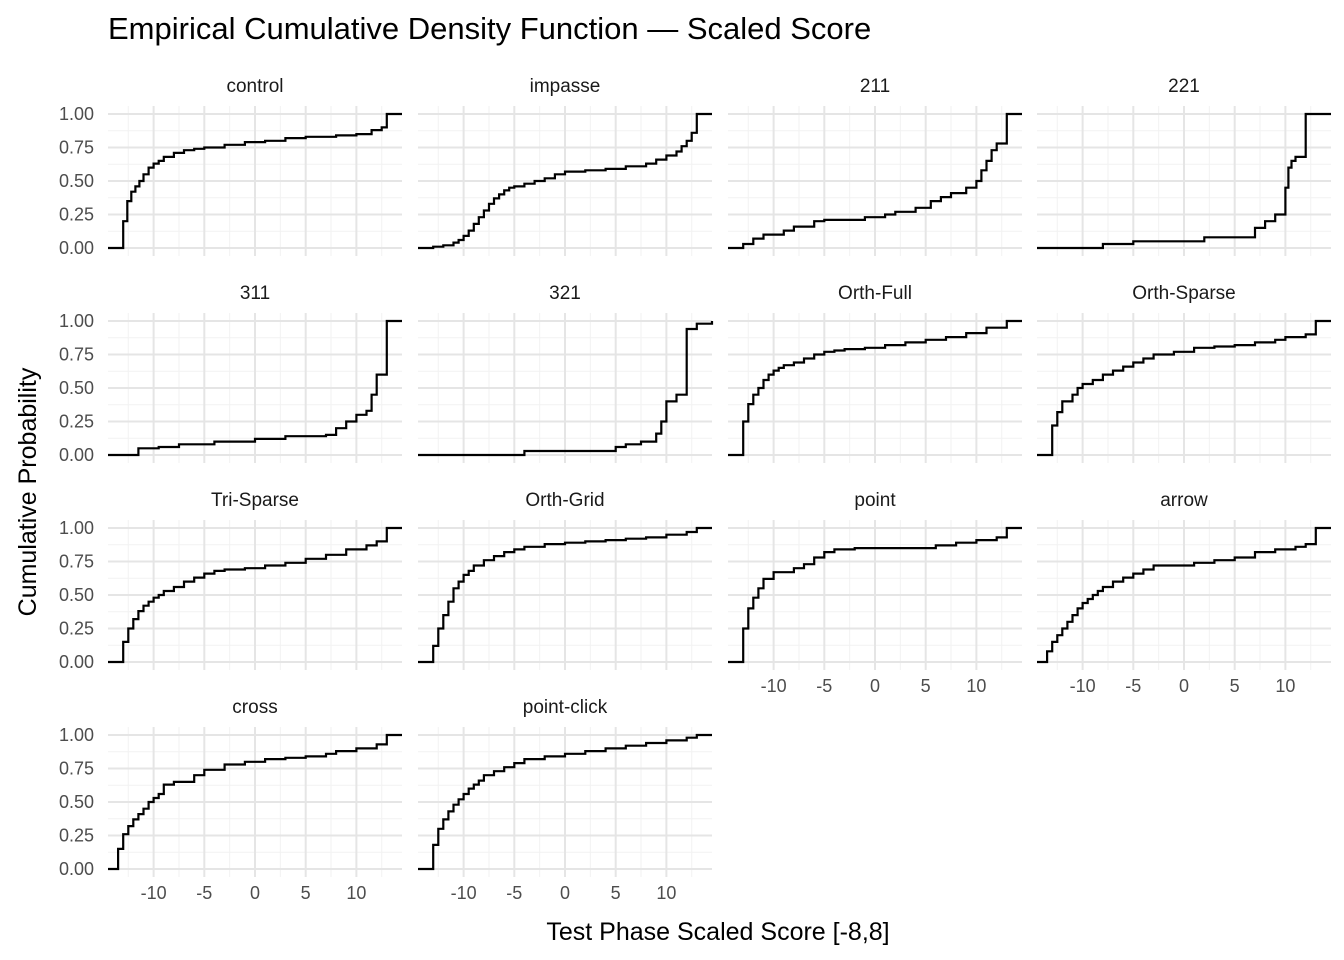 This screenshot has width=1344, height=960. I want to click on ecdf-line-control, so click(255, 181).